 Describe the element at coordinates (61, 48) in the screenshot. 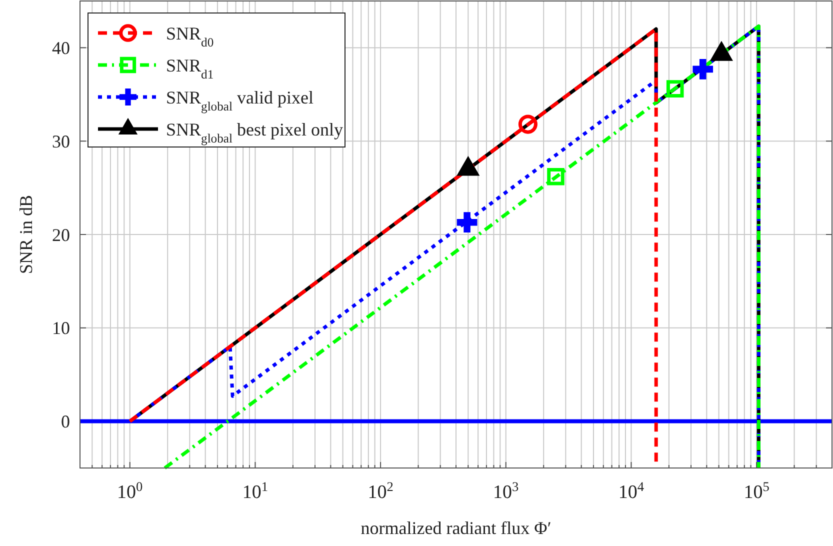

I see `y-tick-label: 40` at that location.